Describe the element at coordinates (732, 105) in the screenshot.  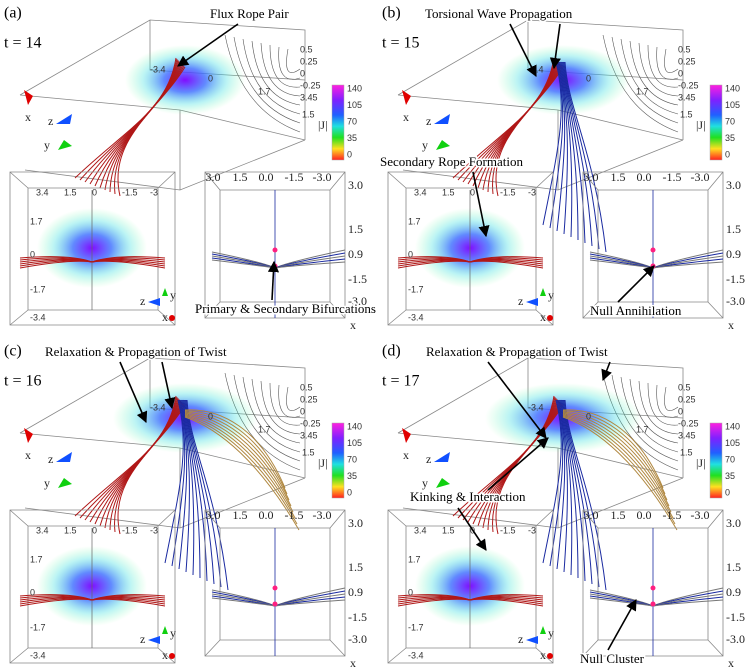
I see `colorbar-tick: 105` at that location.